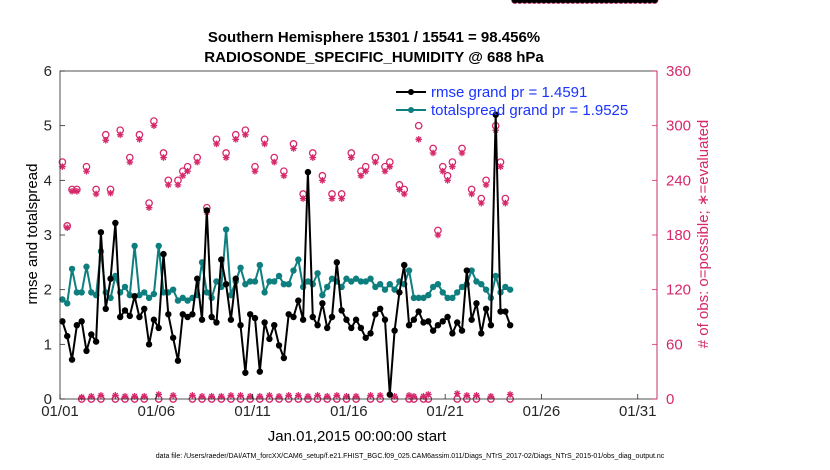  Describe the element at coordinates (48, 399) in the screenshot. I see `left-y-tick-label: 0` at that location.